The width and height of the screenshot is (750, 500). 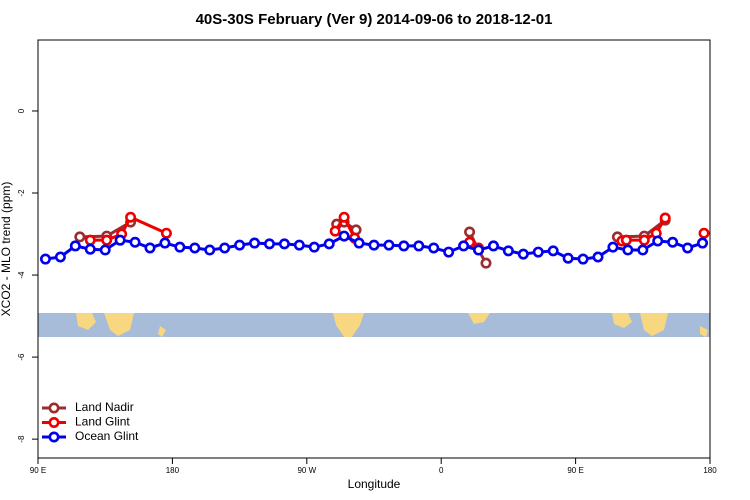 I want to click on y-axis-label: XCO2 - MLO trend (ppm), so click(x=6, y=249).